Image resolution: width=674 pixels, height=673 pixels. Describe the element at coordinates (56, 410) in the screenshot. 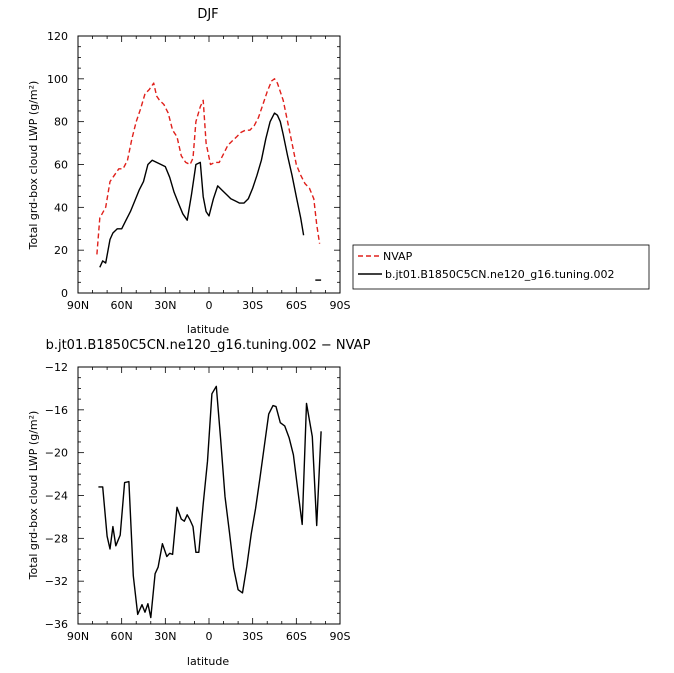

I see `y-tick-label: −16` at that location.